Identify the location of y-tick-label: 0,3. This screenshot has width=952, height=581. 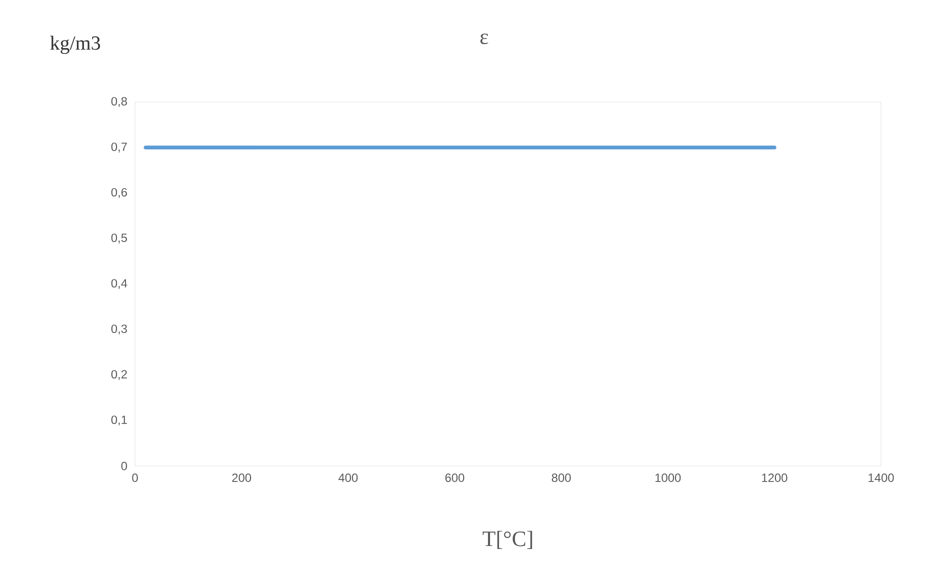
(119, 329).